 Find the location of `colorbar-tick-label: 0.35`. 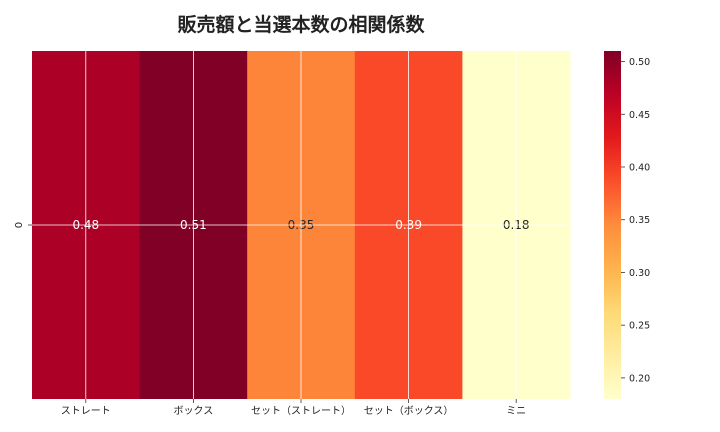

colorbar-tick-label: 0.35 is located at coordinates (639, 220).